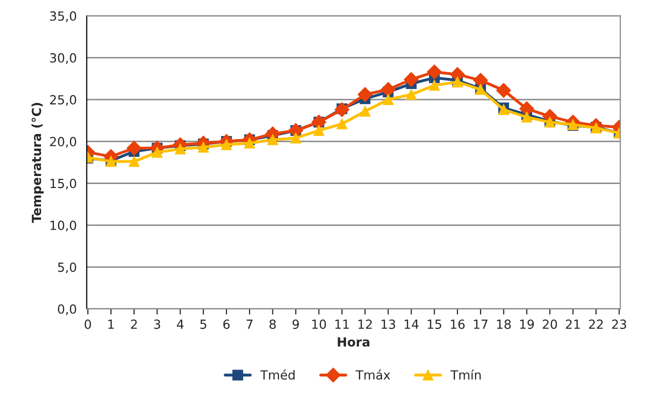  What do you see at coordinates (180, 324) in the screenshot?
I see `x-tick-label: 4` at bounding box center [180, 324].